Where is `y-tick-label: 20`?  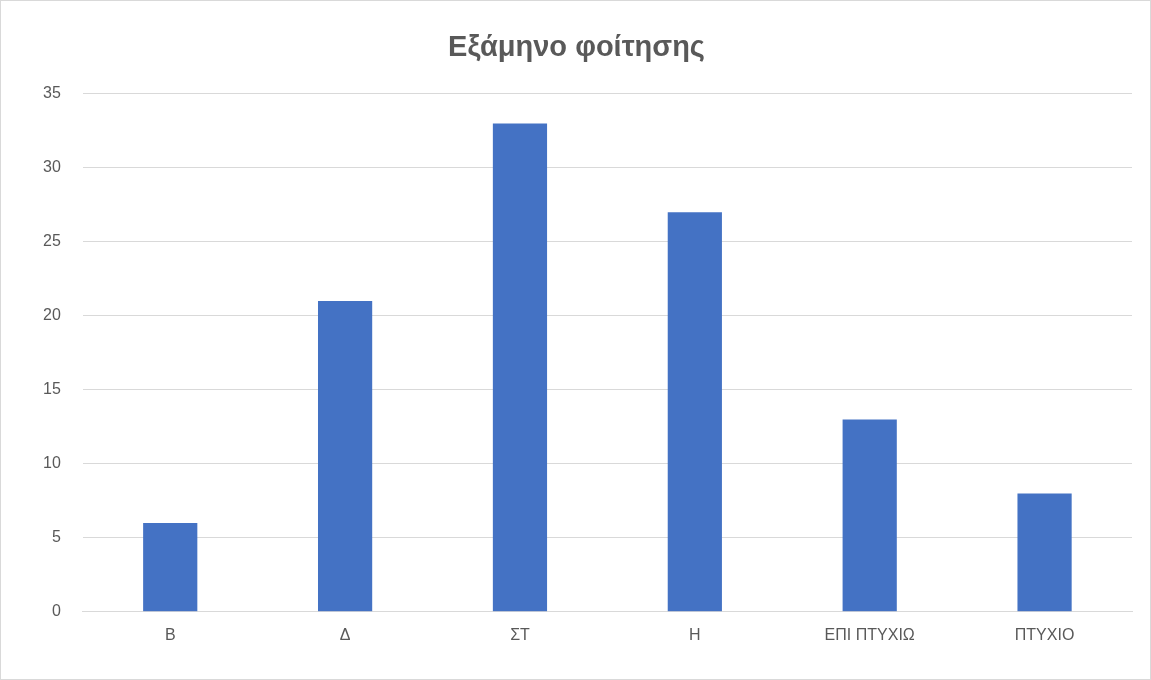 y-tick-label: 20 is located at coordinates (52, 315).